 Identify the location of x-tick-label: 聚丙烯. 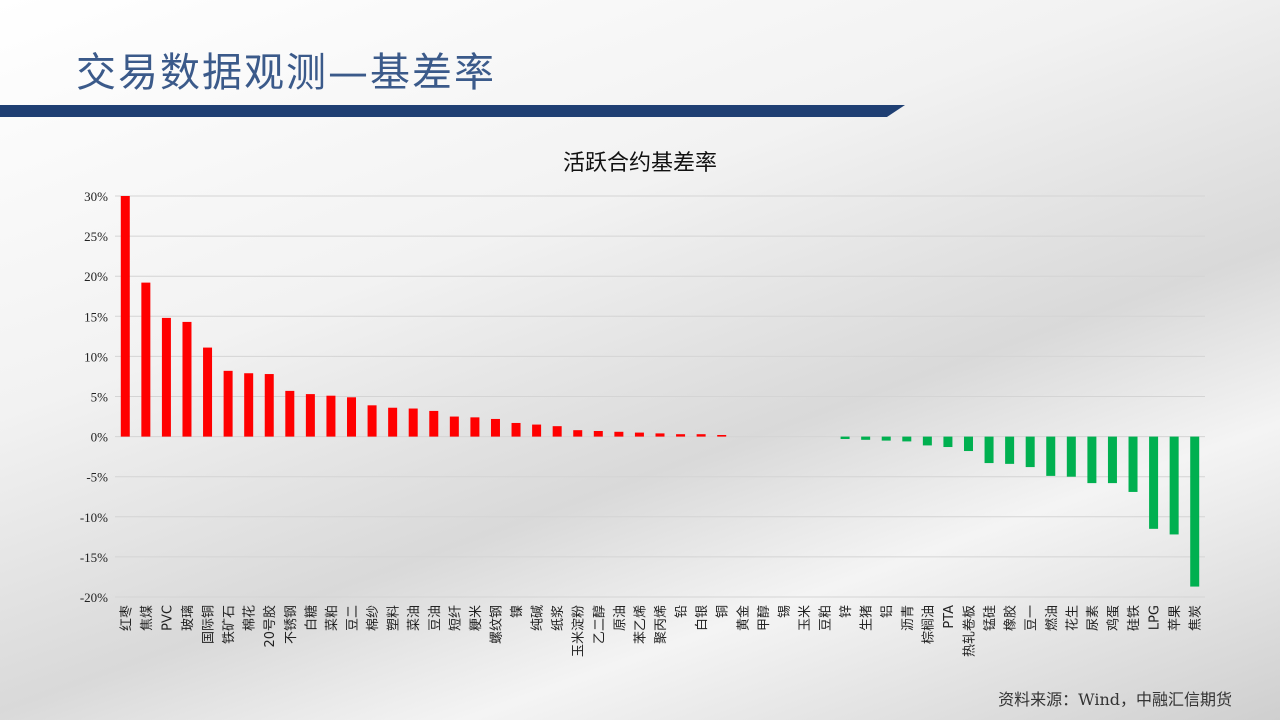
(661, 624).